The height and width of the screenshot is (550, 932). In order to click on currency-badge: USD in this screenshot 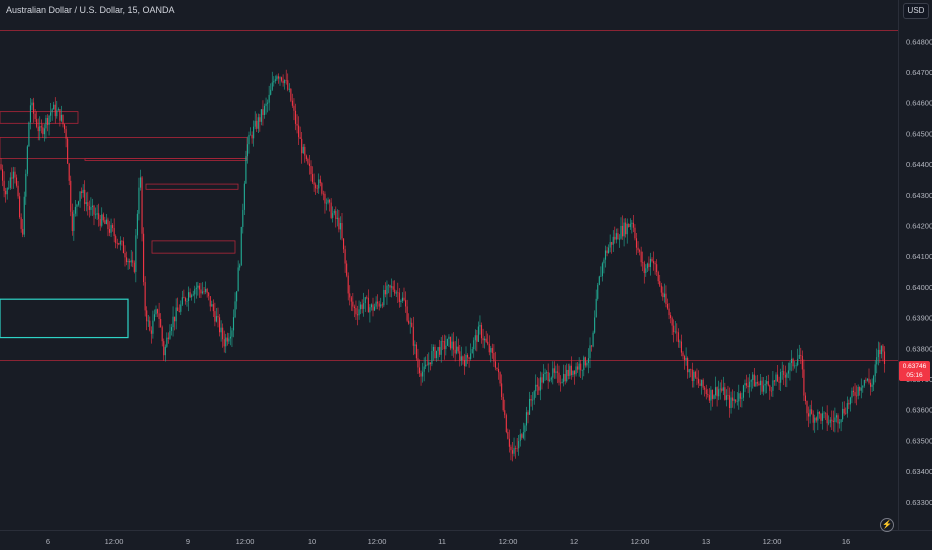, I will do `click(916, 11)`.